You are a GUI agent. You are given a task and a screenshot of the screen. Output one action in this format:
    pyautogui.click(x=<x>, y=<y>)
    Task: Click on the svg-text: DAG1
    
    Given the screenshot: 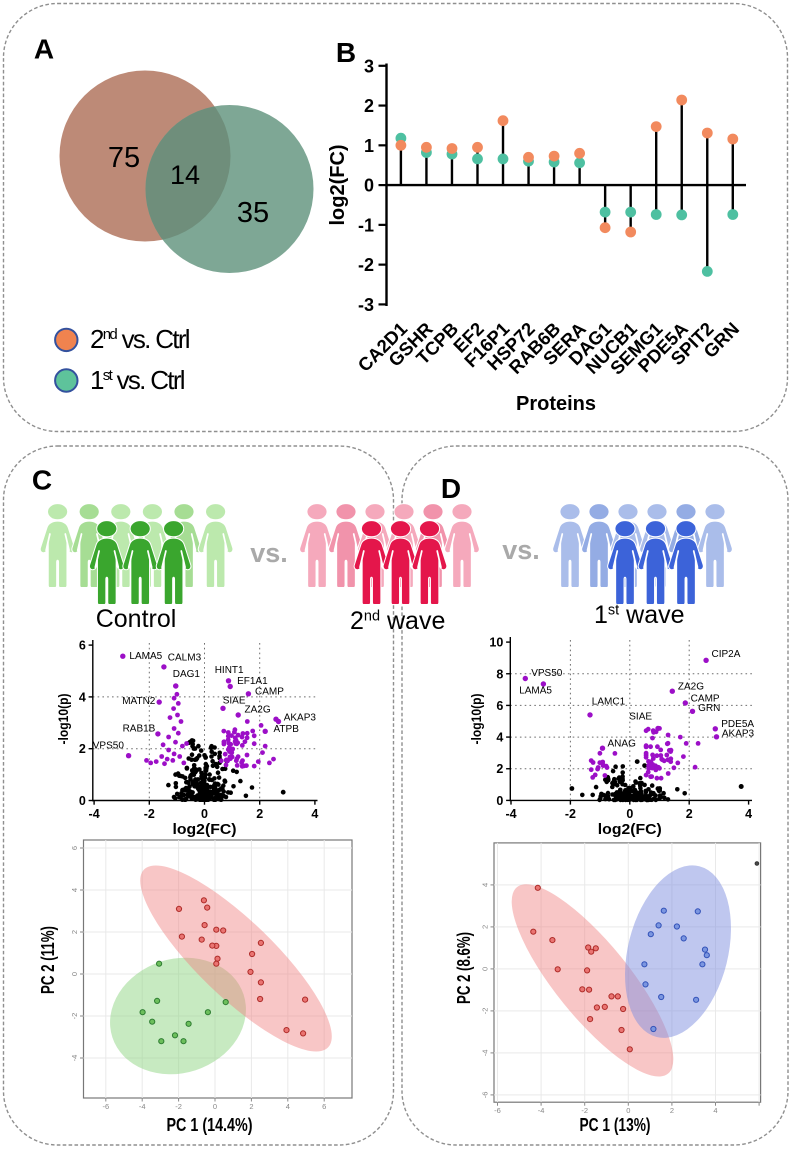 What is the action you would take?
    pyautogui.click(x=187, y=674)
    